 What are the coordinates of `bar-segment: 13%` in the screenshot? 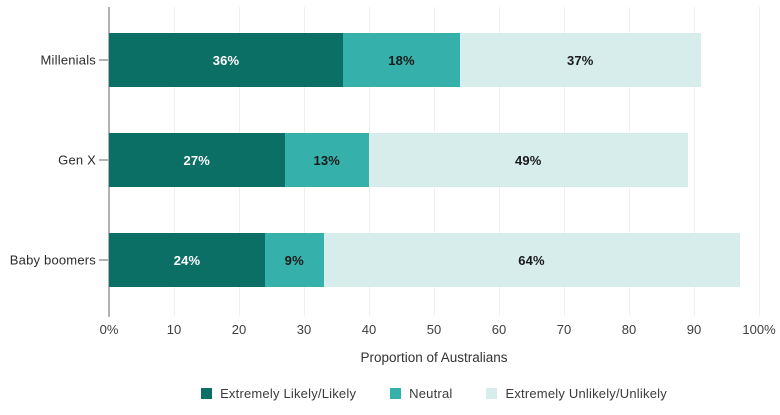 It's located at (326, 160).